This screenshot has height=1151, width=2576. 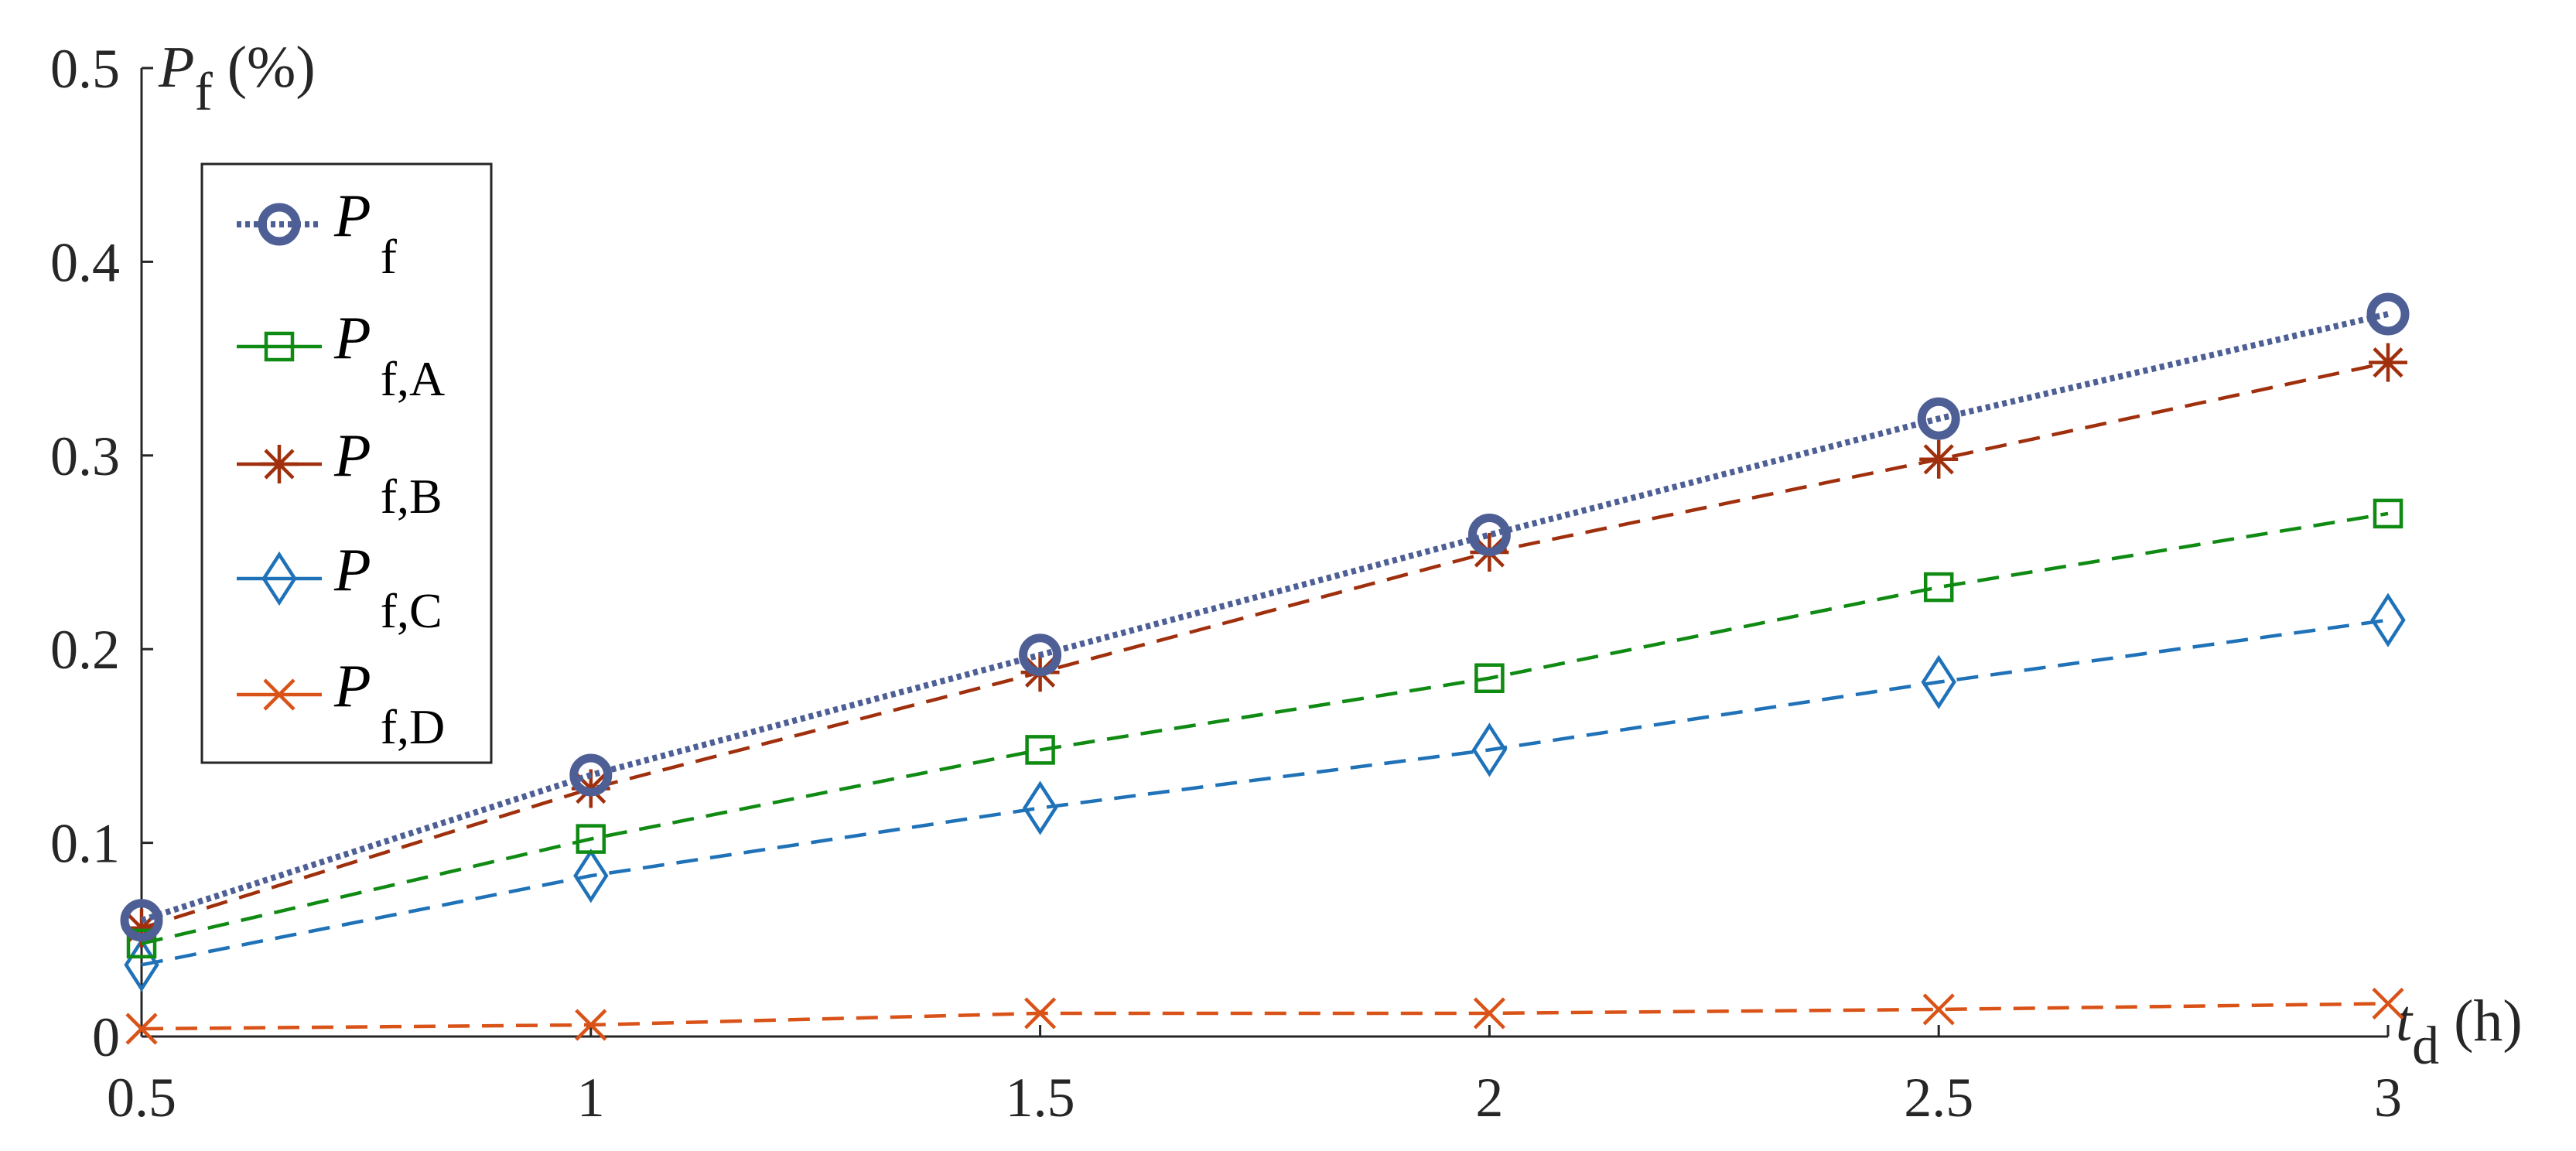 I want to click on y-axis-title: Pf (%), so click(x=237, y=78).